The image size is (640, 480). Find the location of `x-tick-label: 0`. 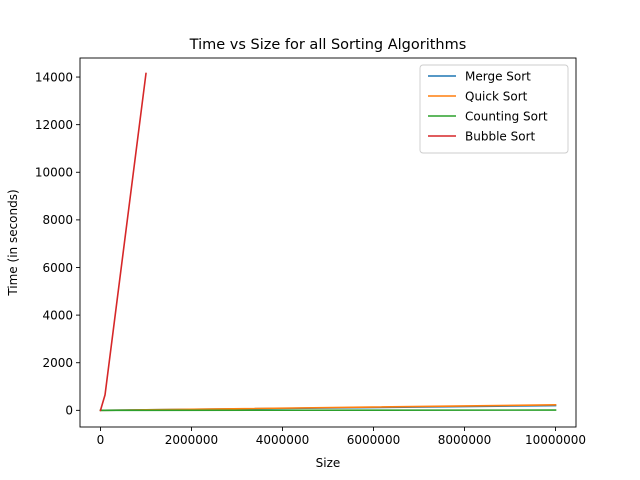

x-tick-label: 0 is located at coordinates (101, 440).